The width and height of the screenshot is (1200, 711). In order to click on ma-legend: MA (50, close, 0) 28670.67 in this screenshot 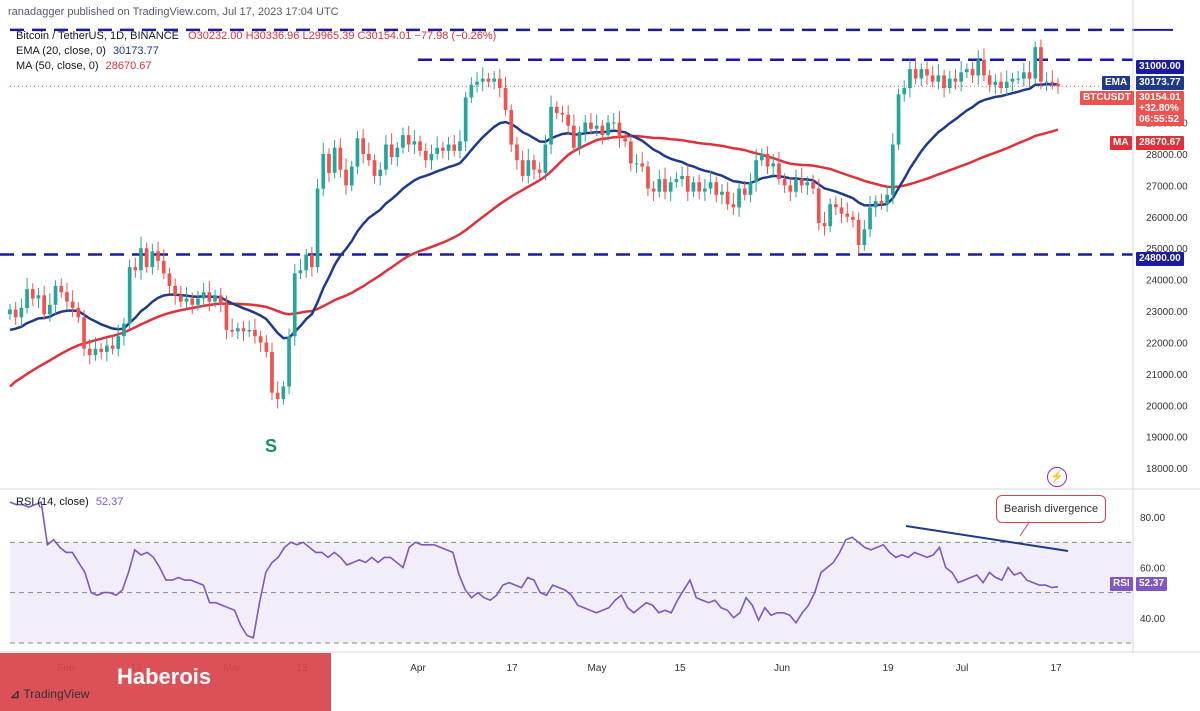, I will do `click(84, 66)`.